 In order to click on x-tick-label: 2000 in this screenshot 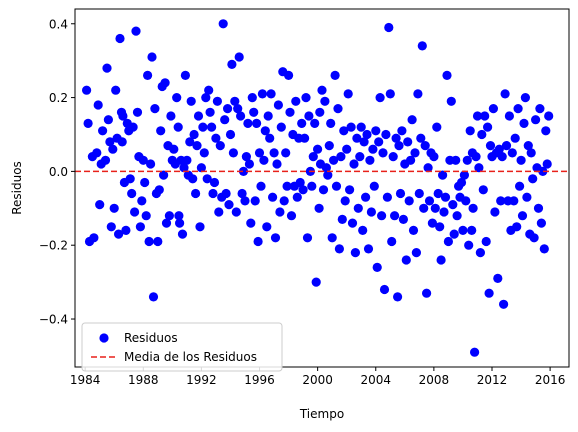, I will do `click(317, 380)`.